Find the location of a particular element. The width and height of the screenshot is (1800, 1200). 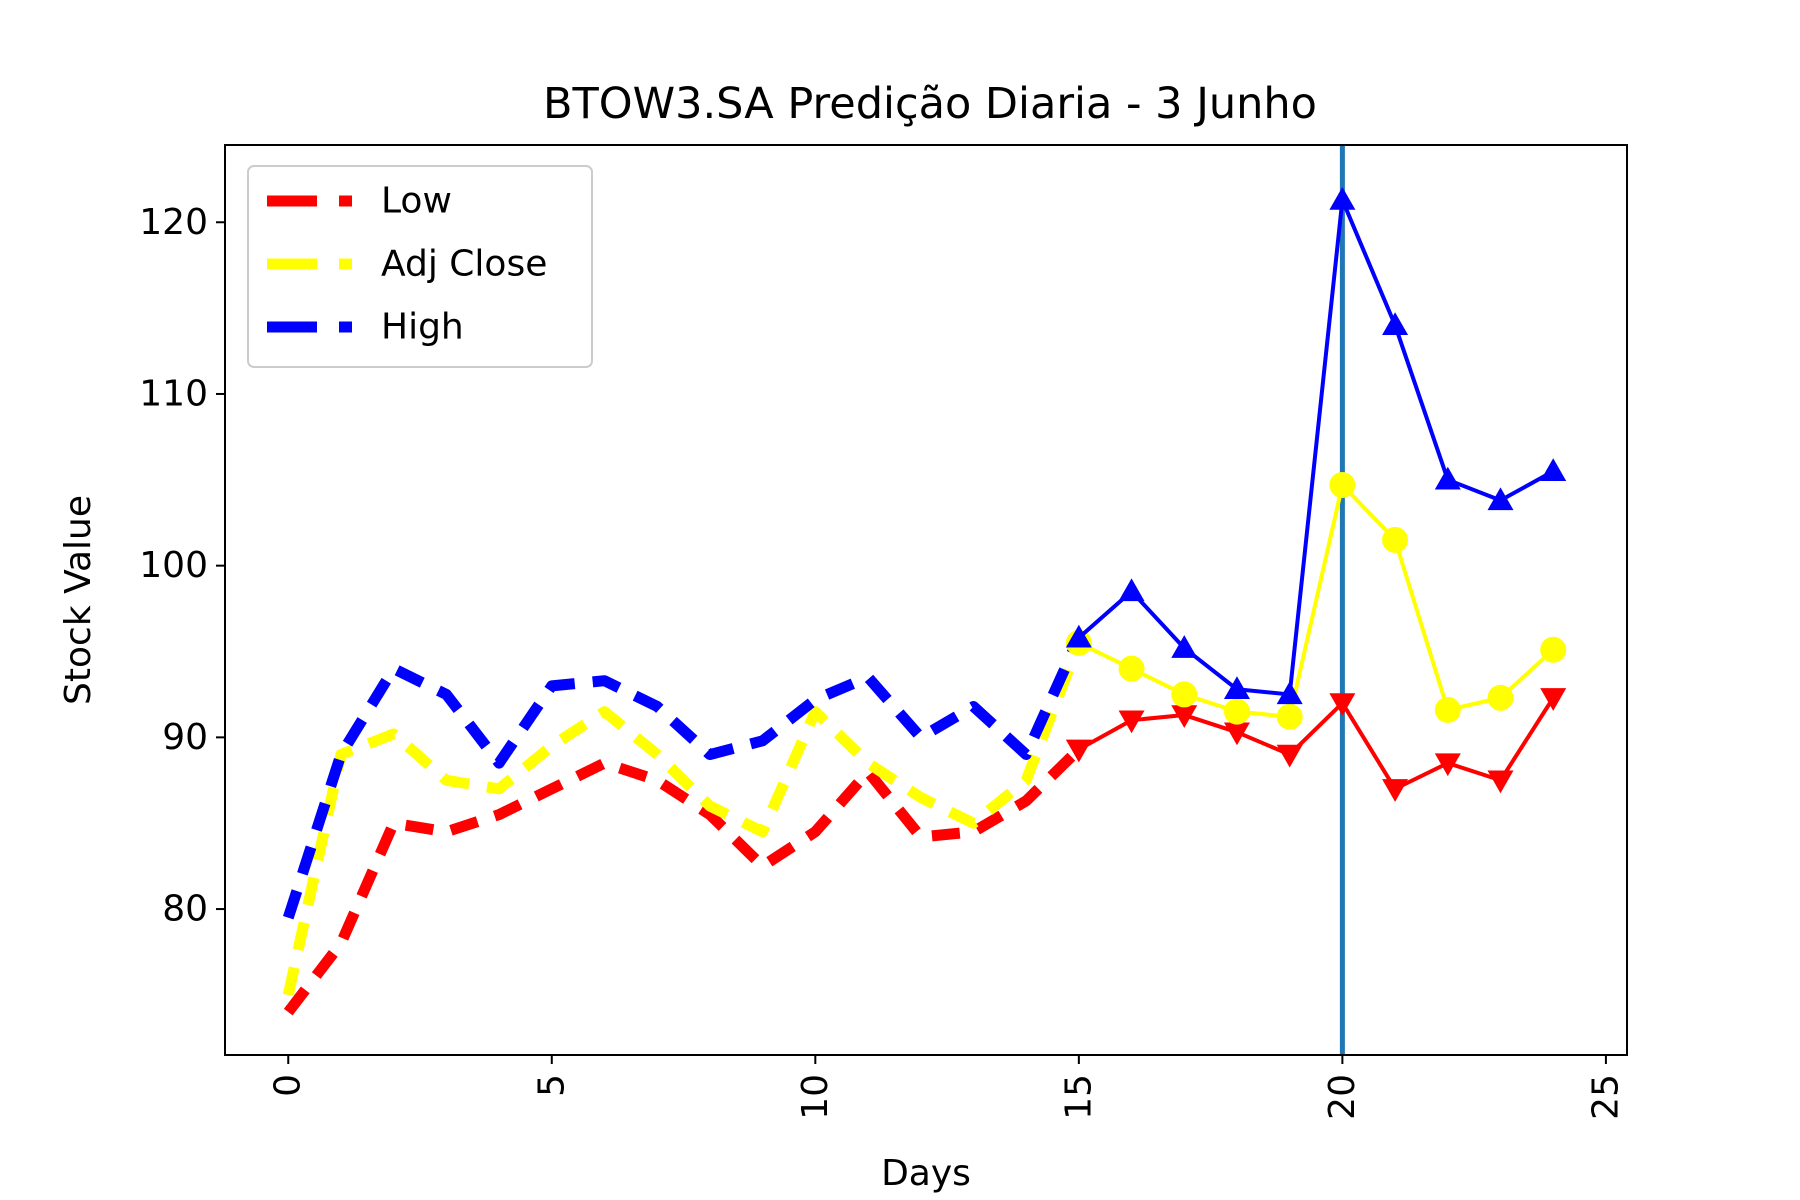

series-adj-close-historical-line is located at coordinates (683, 818).